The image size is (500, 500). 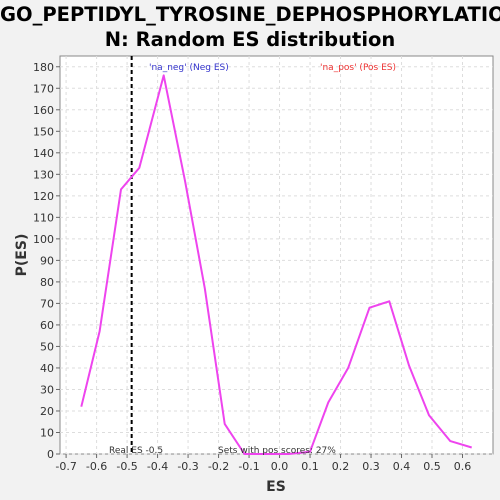 What do you see at coordinates (189, 68) in the screenshot?
I see `legend-neg: 'na_neg' (Neg ES)` at bounding box center [189, 68].